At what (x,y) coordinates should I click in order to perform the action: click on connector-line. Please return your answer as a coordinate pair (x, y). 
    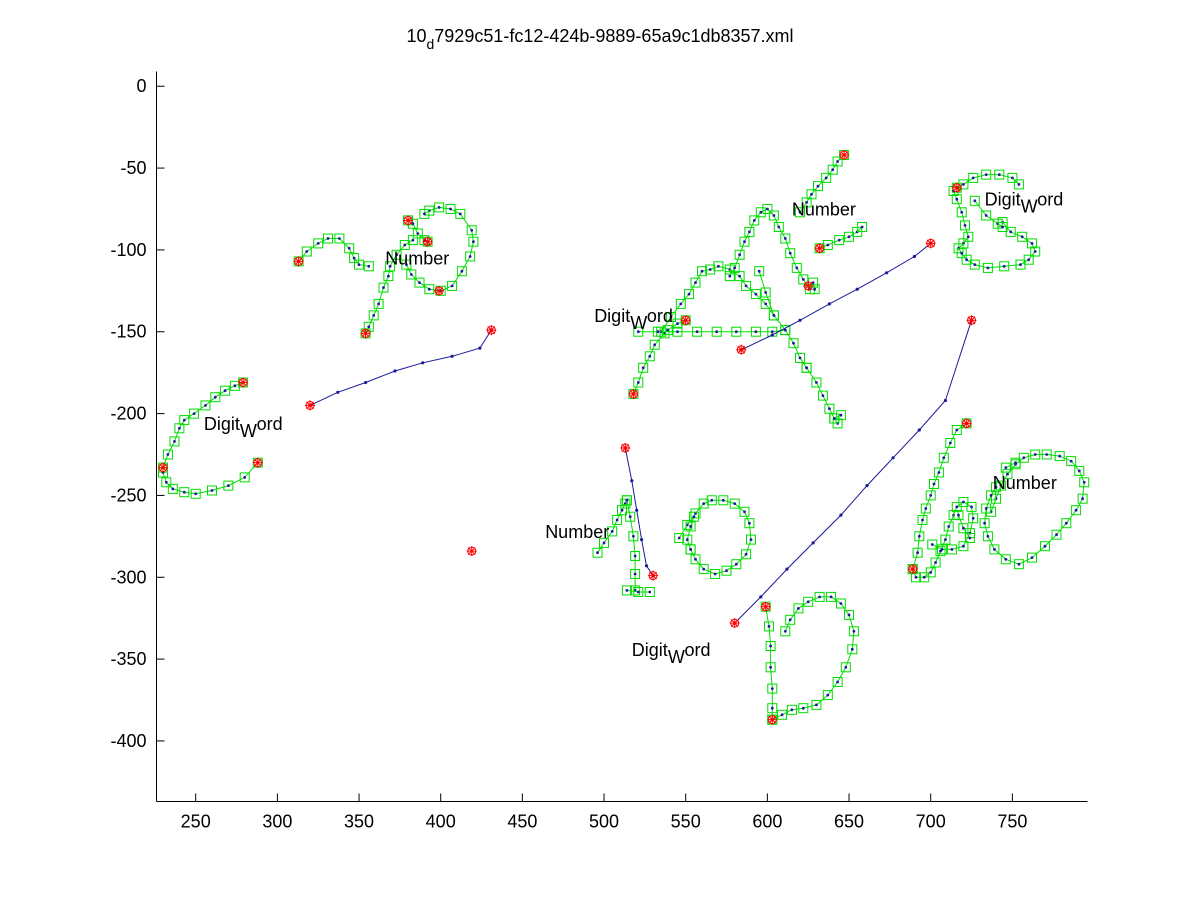
    Looking at the image, I should click on (853, 472).